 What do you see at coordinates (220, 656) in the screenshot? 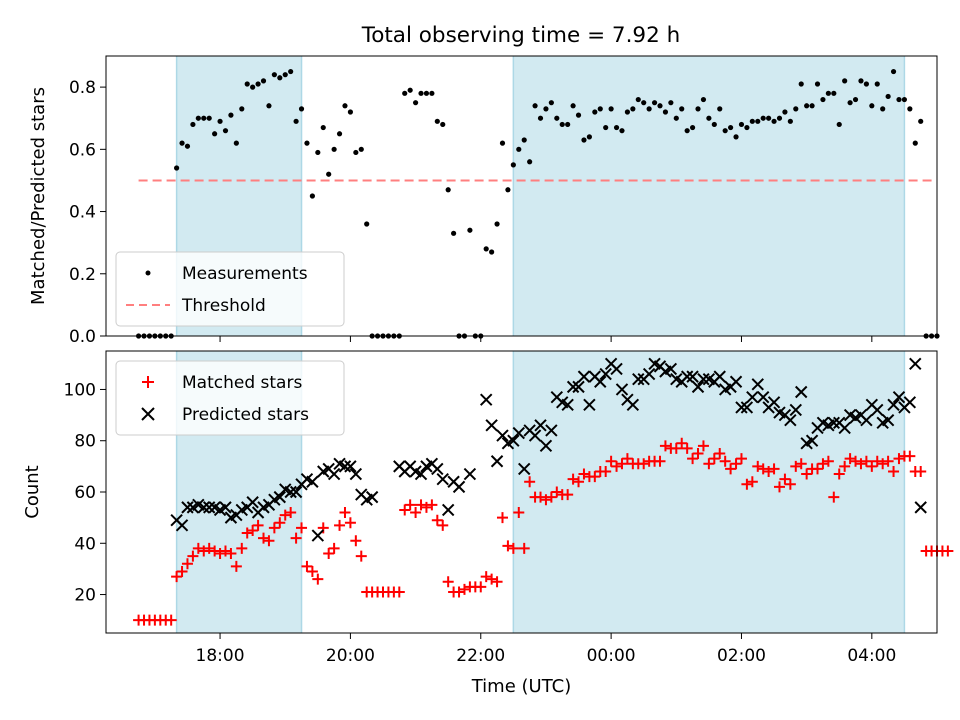
I see `x-tick-label: 18:00` at bounding box center [220, 656].